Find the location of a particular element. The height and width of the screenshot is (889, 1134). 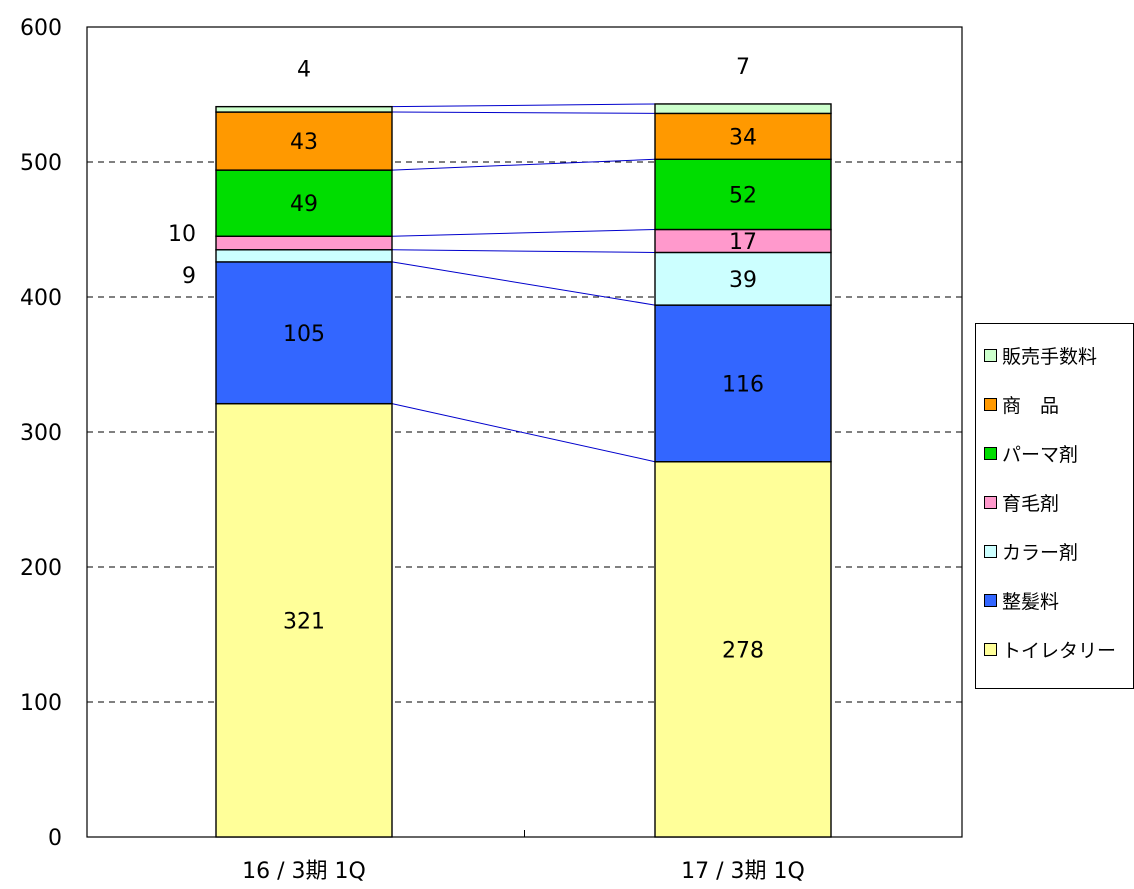

data-label: 34 is located at coordinates (743, 137).